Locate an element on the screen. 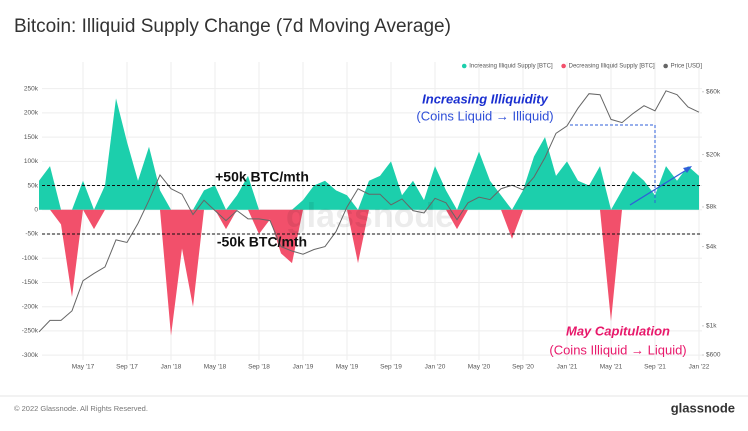 This screenshot has width=748, height=431. watermark: glassnode is located at coordinates (370, 216).